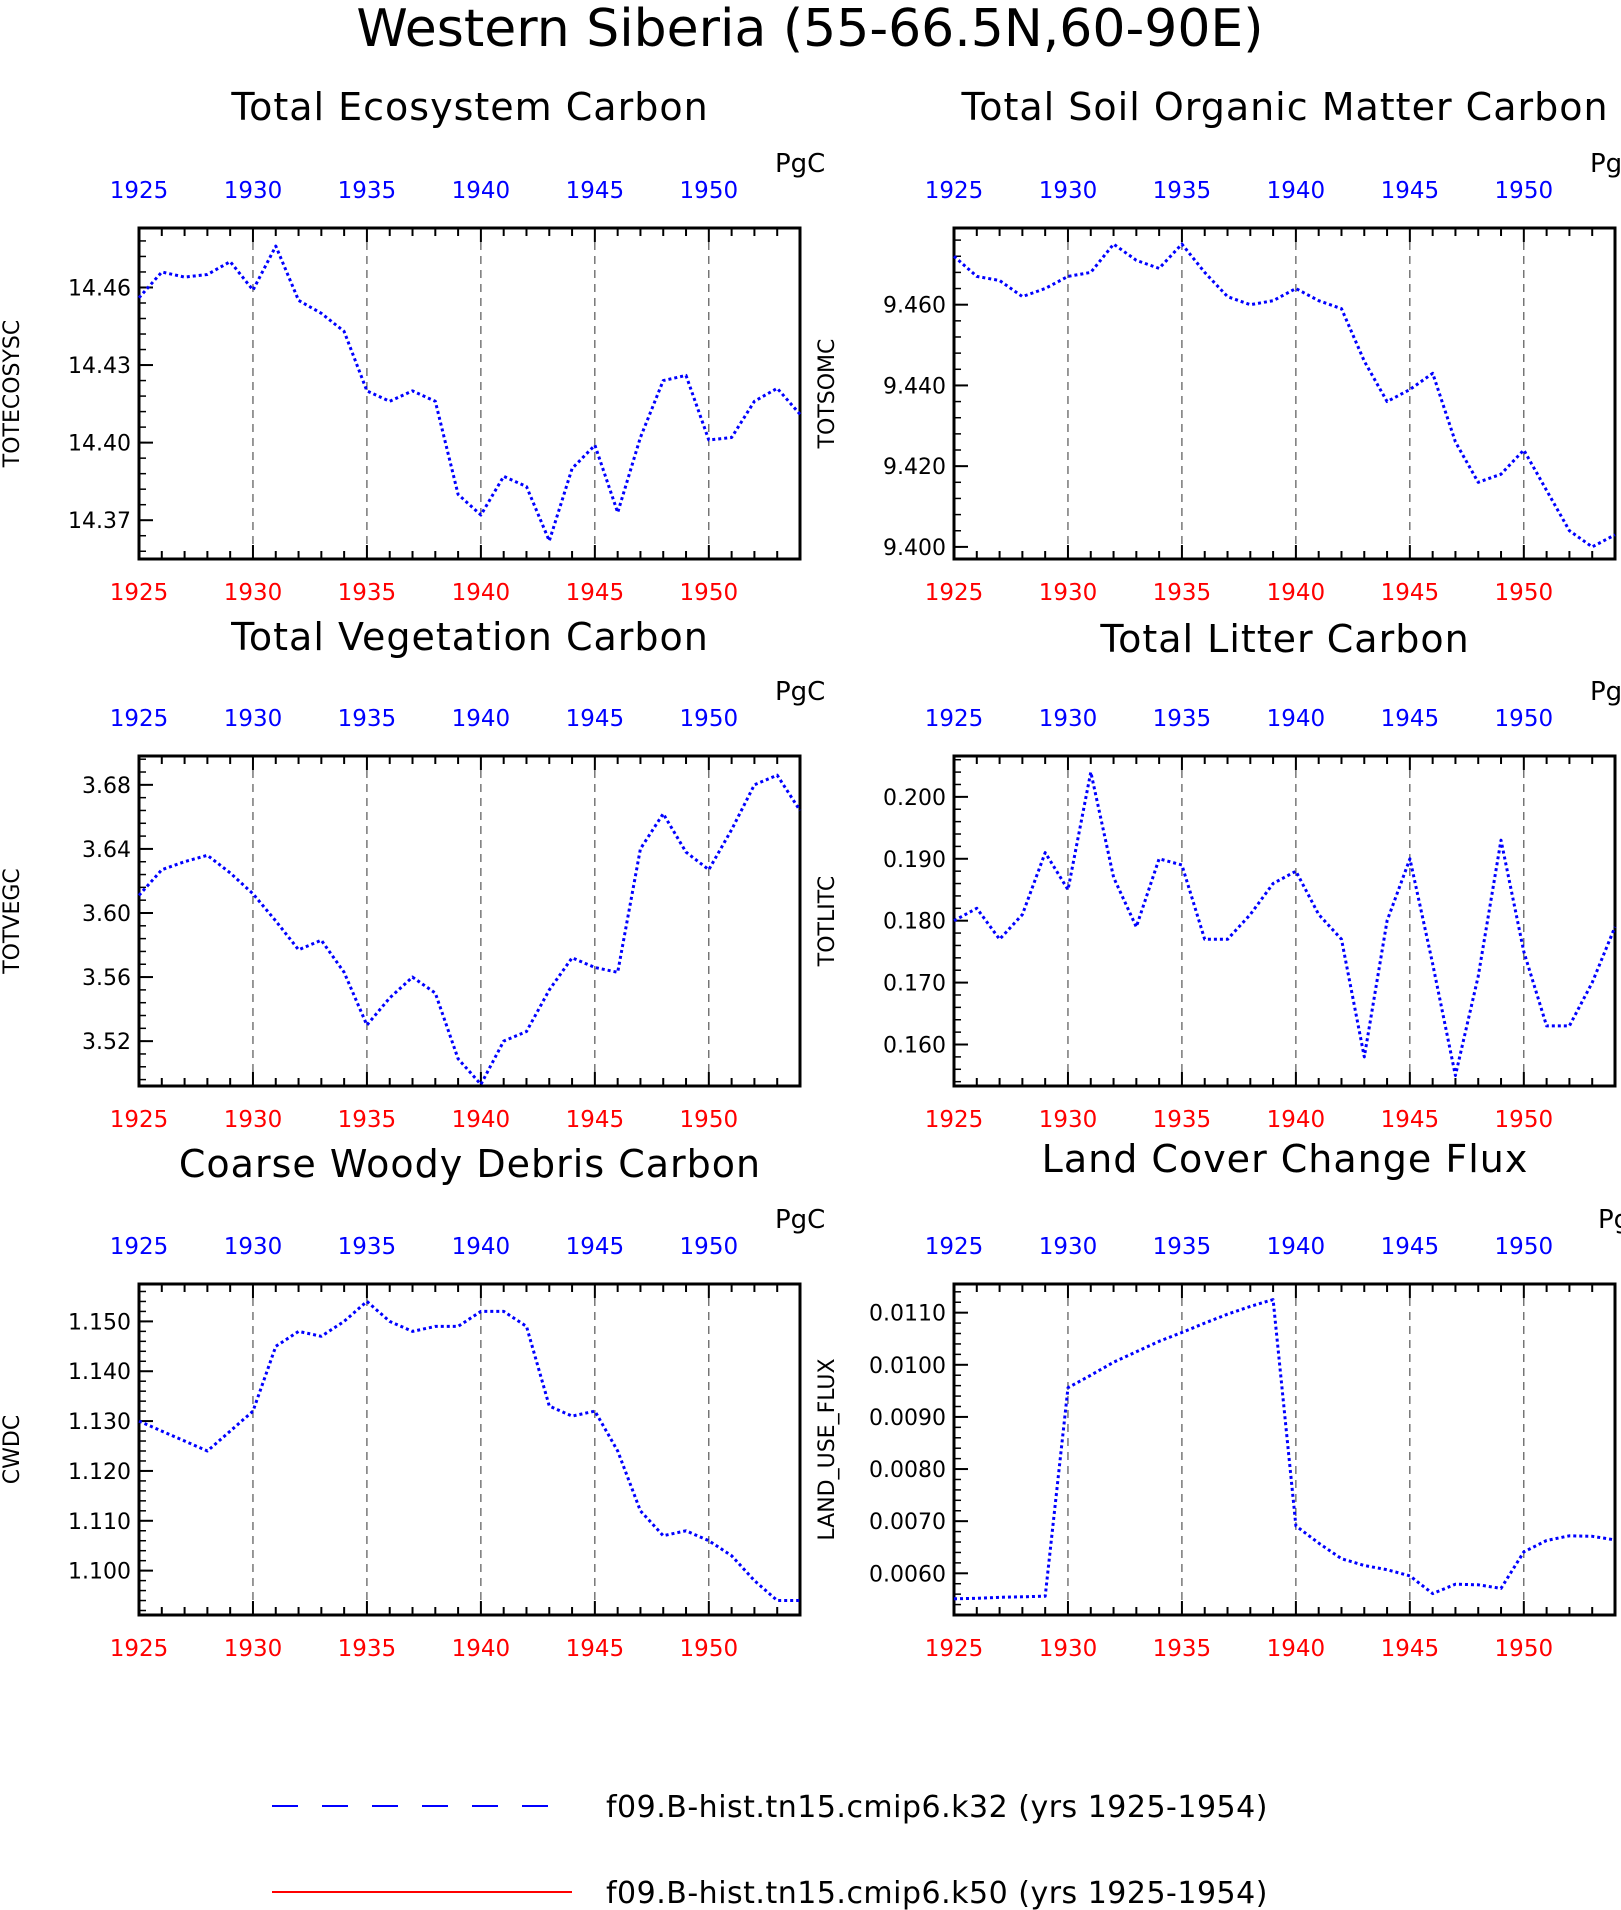 The image size is (1621, 1910). Describe the element at coordinates (470, 1164) in the screenshot. I see `panel-title: Coarse Woody Debris Carbon` at that location.